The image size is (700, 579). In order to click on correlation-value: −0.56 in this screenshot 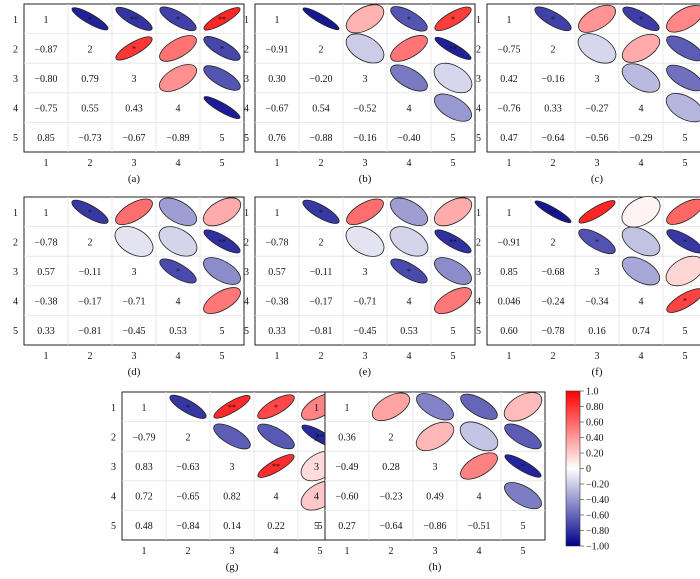, I will do `click(596, 138)`.